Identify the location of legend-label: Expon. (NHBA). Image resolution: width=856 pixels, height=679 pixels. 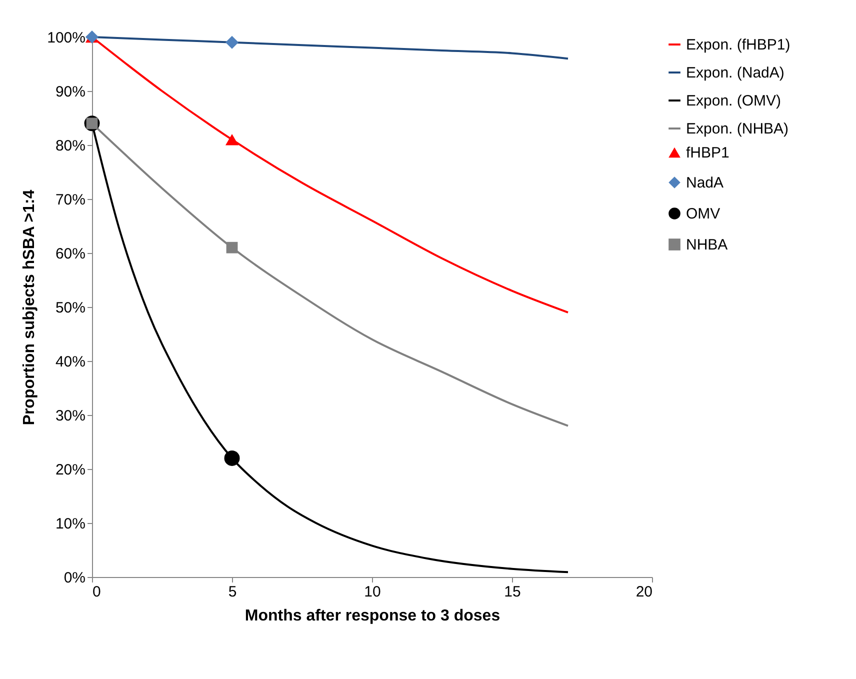
(737, 129).